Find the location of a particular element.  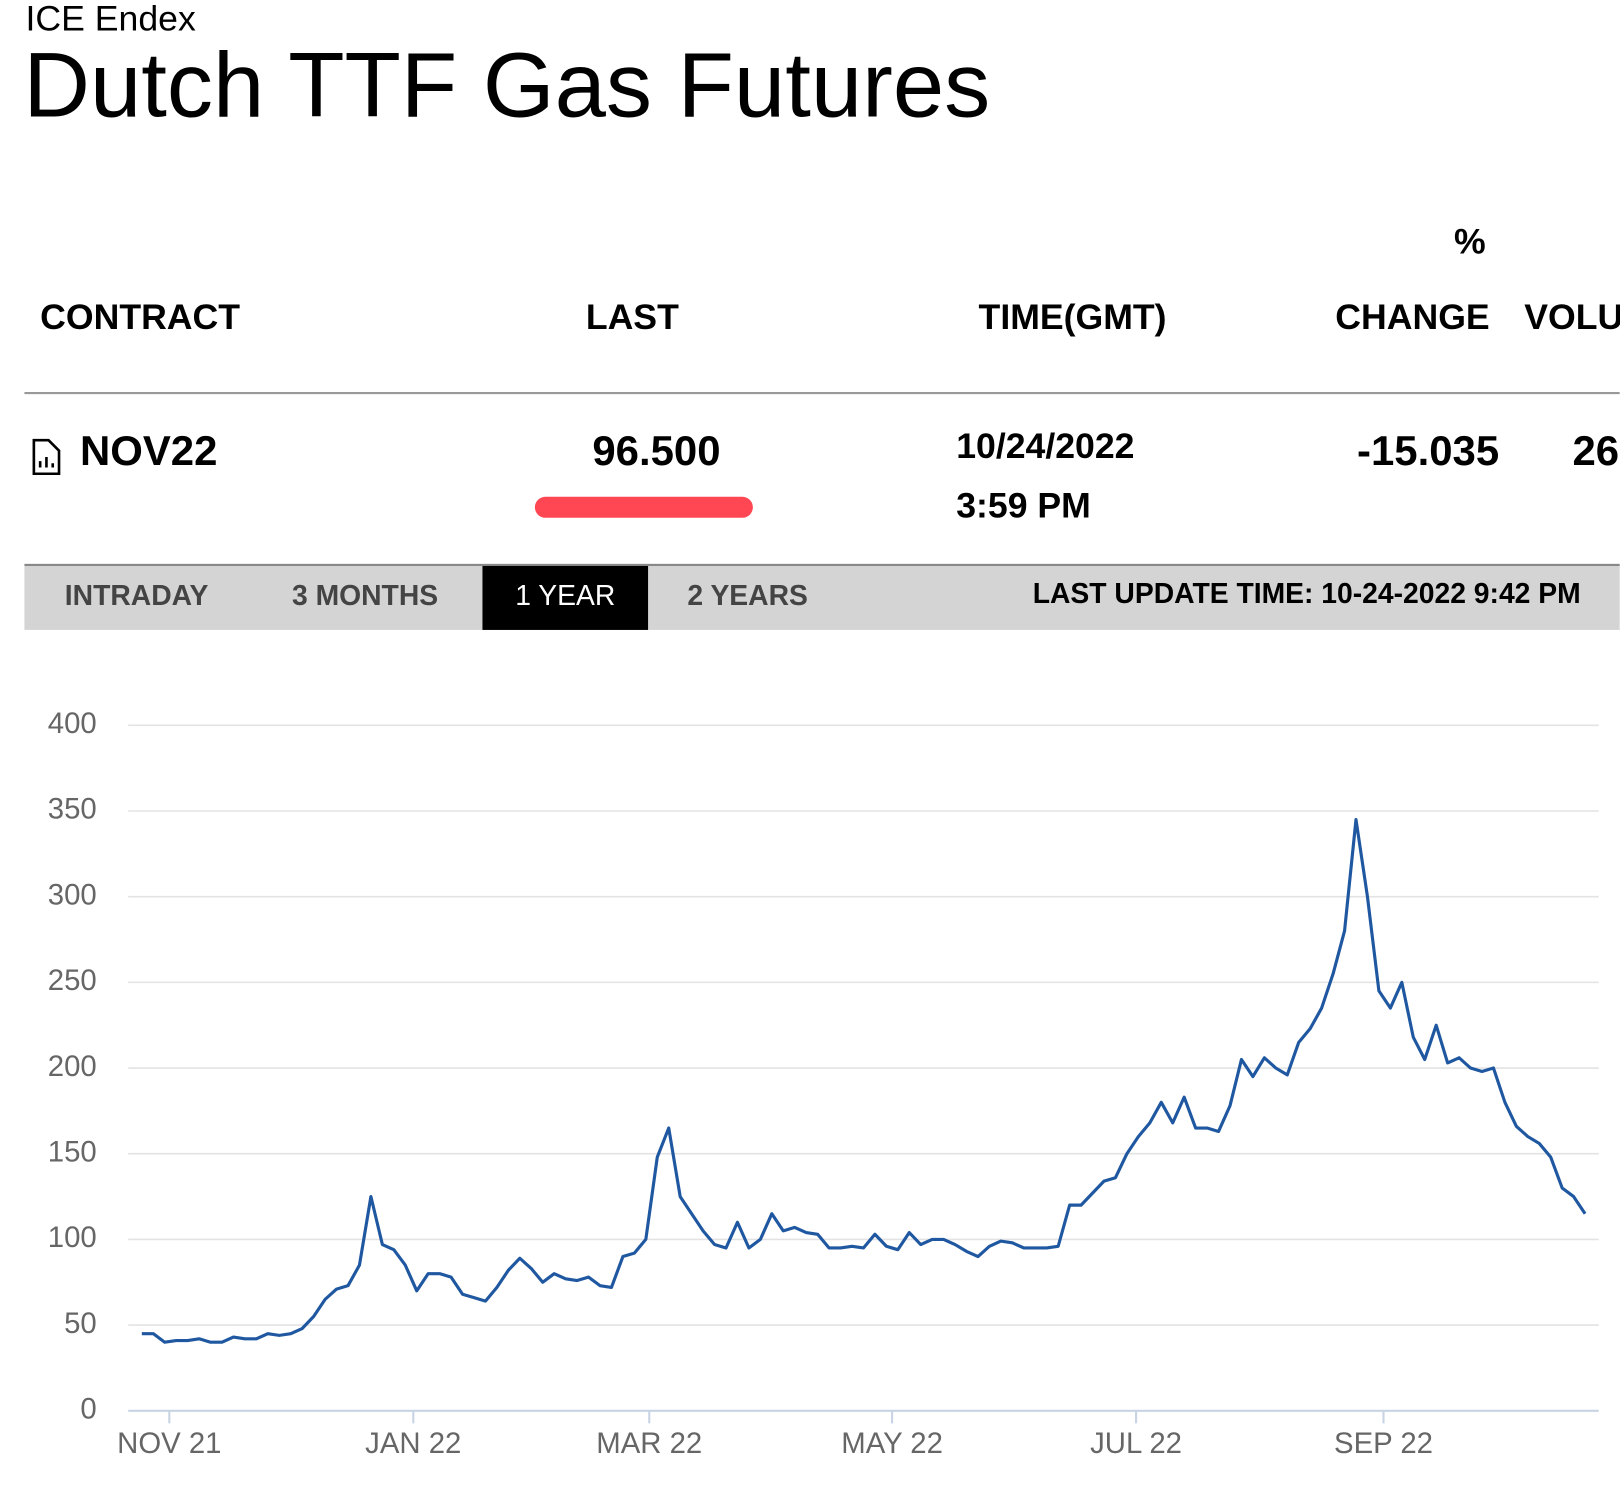

change: -15.035 is located at coordinates (1428, 450).